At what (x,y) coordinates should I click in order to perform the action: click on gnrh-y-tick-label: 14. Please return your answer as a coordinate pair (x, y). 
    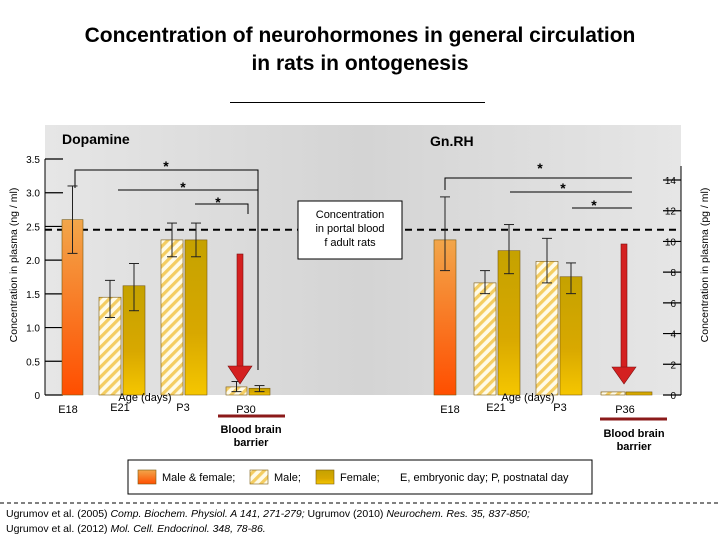
    Looking at the image, I should click on (671, 181).